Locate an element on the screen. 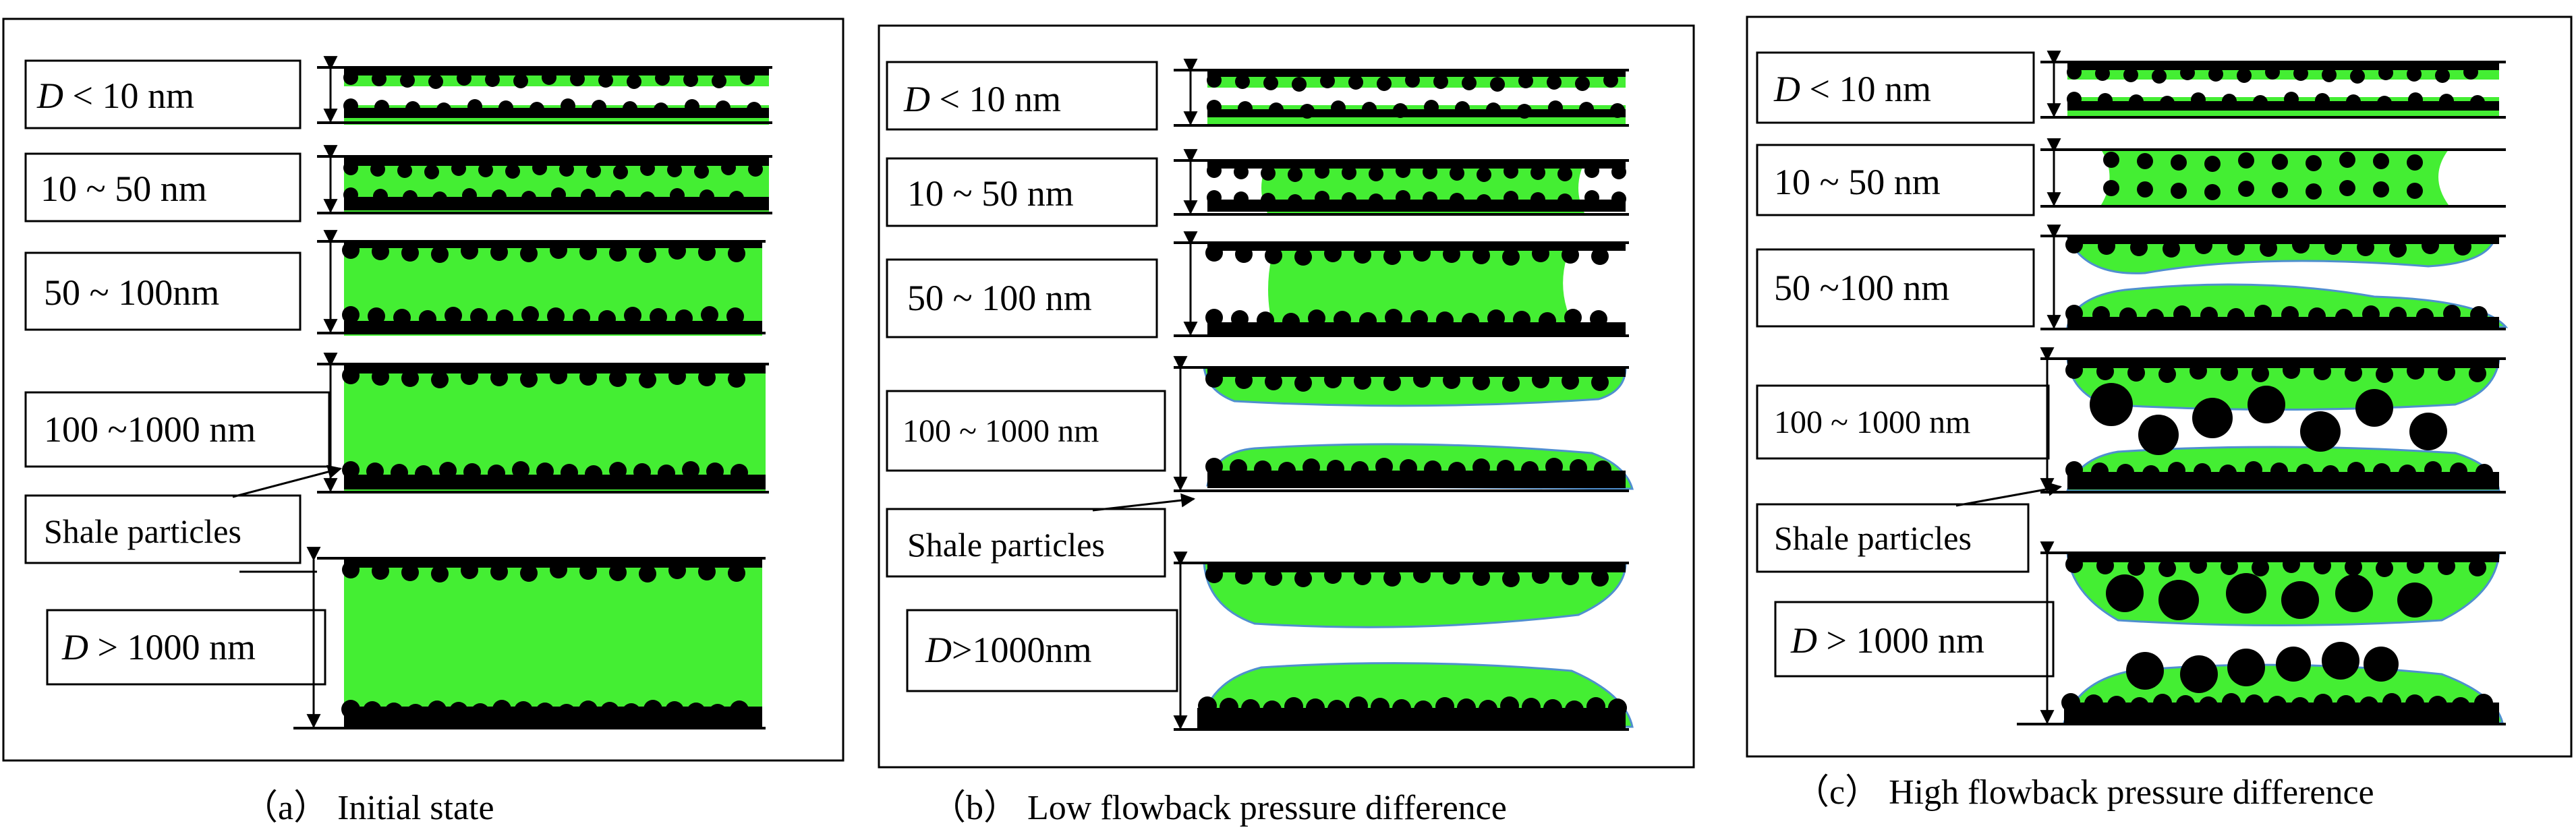  label-box-c-50-100: 50 ~100 nm is located at coordinates (1895, 288).